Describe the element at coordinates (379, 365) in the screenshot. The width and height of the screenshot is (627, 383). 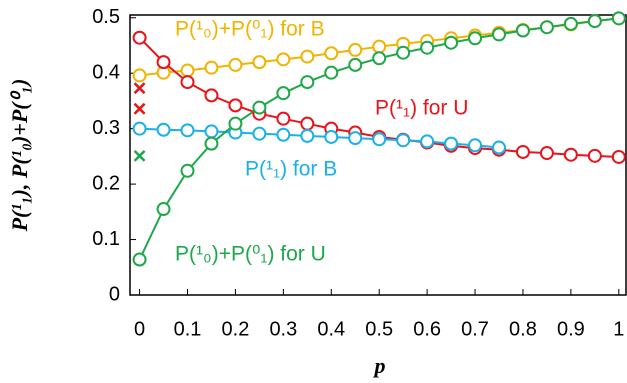
I see `x-axis-label: p` at that location.